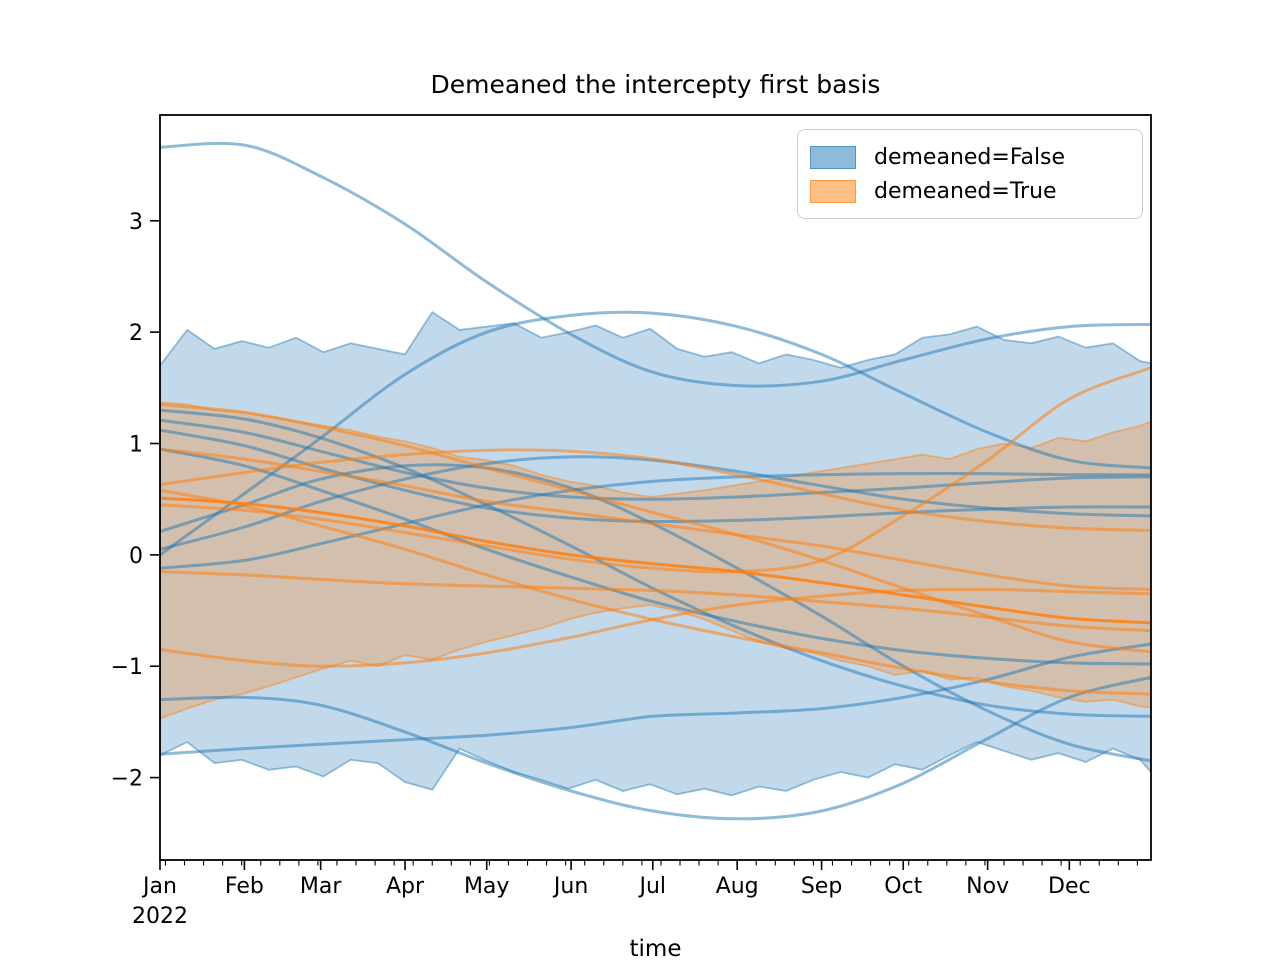 The width and height of the screenshot is (1280, 960). Describe the element at coordinates (821, 886) in the screenshot. I see `x-tick-label: Sep` at that location.